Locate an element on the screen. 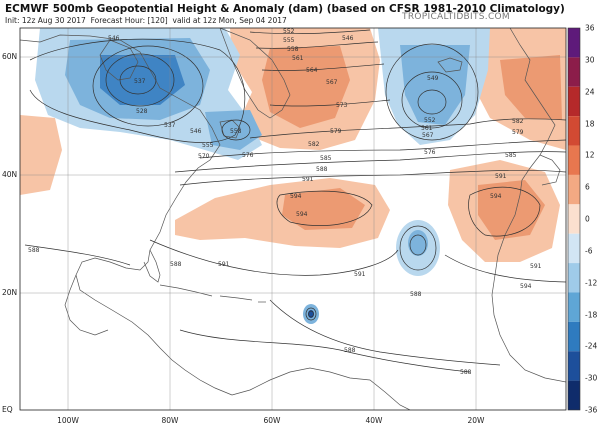  anomaly-pos-central-atlantic-core is located at coordinates (323, 209).